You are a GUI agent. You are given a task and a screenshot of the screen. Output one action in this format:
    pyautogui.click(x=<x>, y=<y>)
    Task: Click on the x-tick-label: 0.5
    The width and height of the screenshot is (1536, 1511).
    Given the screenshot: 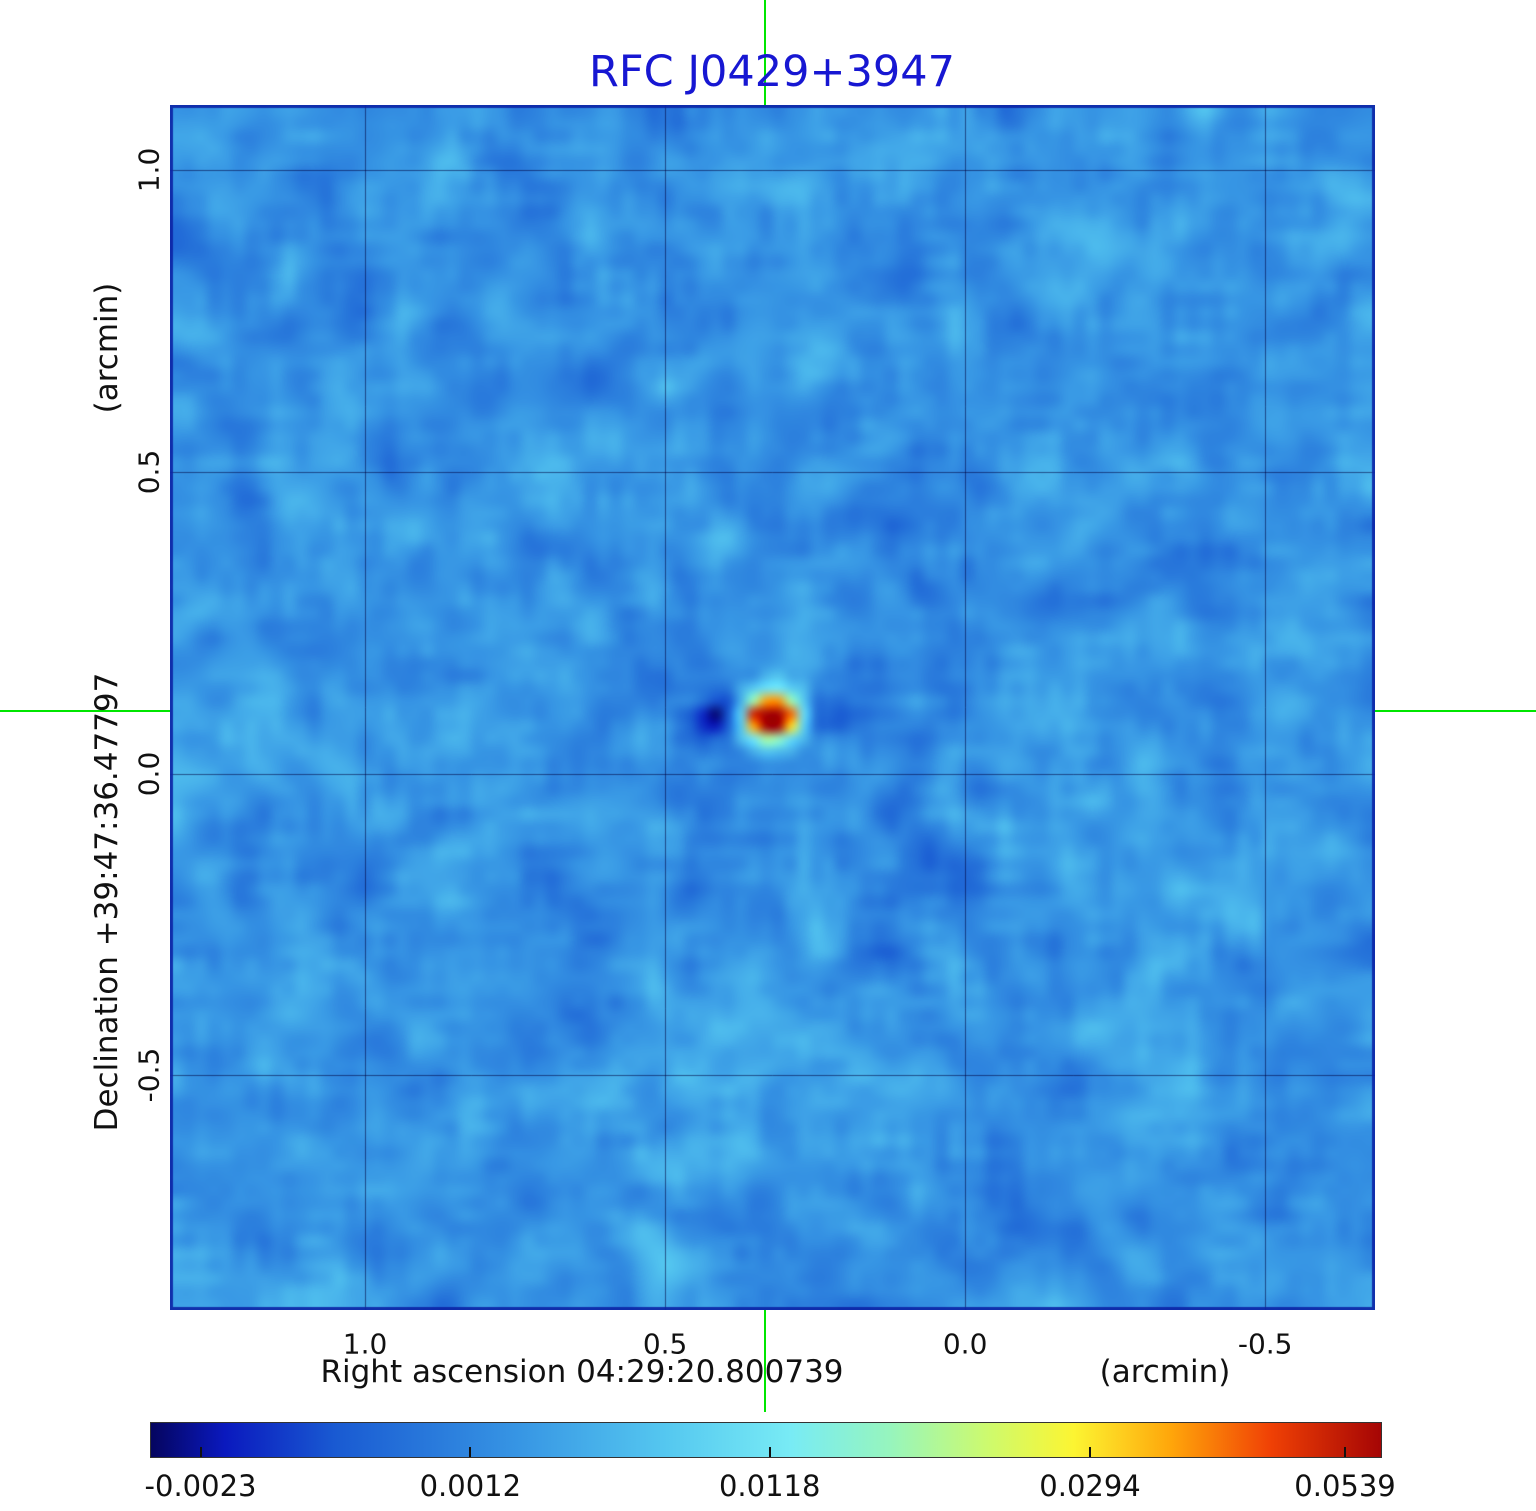 What is the action you would take?
    pyautogui.click(x=665, y=1344)
    